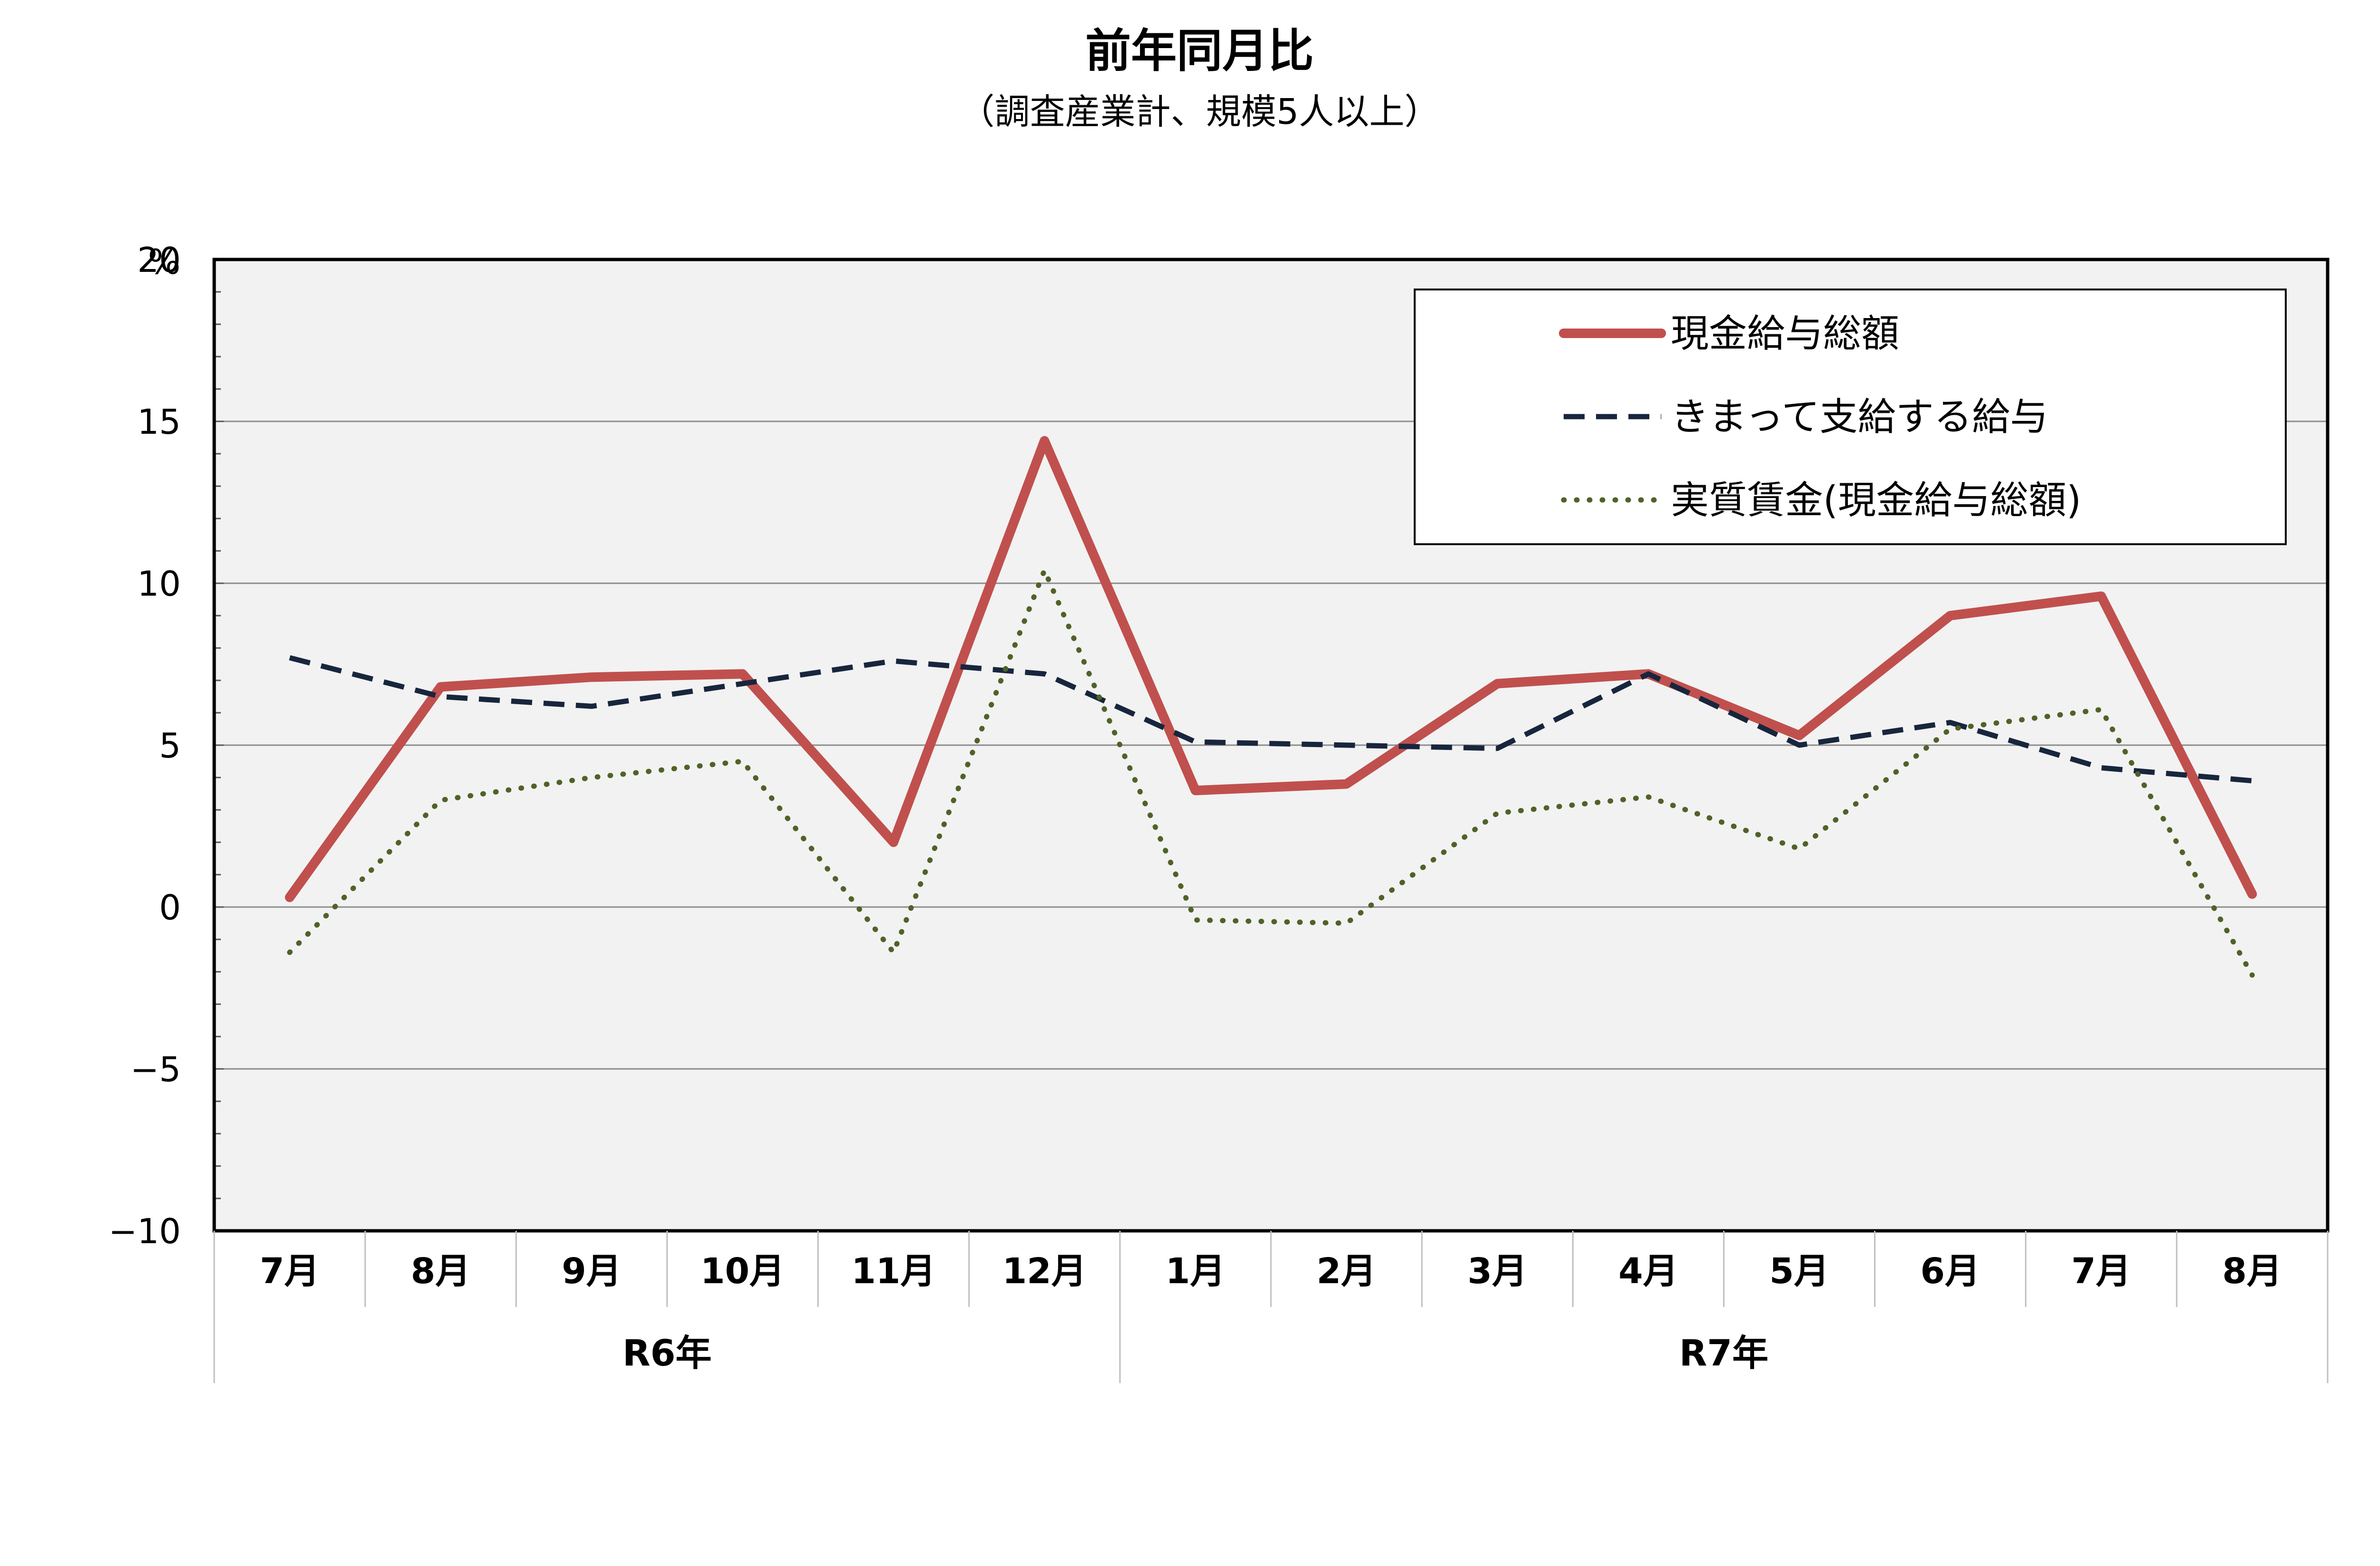  What do you see at coordinates (1199, 111) in the screenshot?
I see `chart-subtitle: （調査産業計、規模5人以上）` at bounding box center [1199, 111].